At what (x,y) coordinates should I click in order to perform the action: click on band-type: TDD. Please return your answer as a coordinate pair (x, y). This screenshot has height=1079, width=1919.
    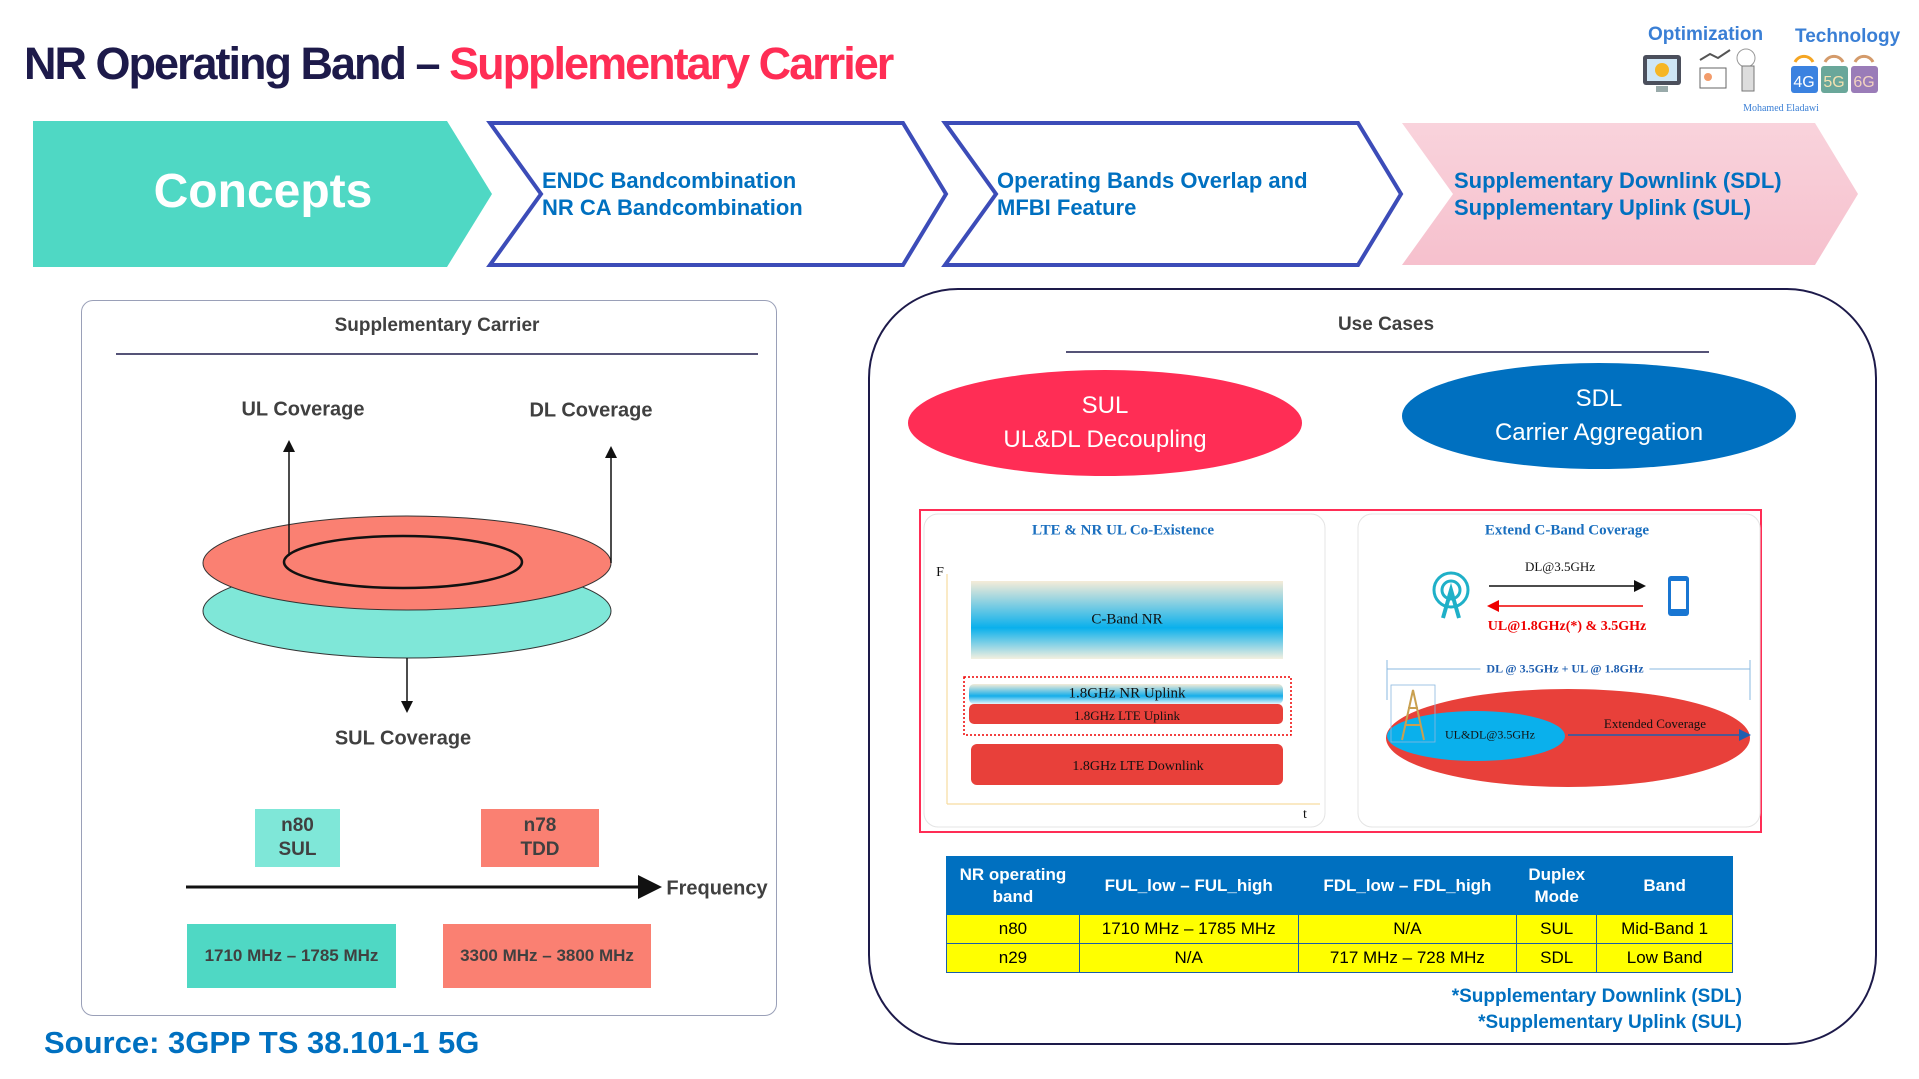
    Looking at the image, I should click on (540, 849).